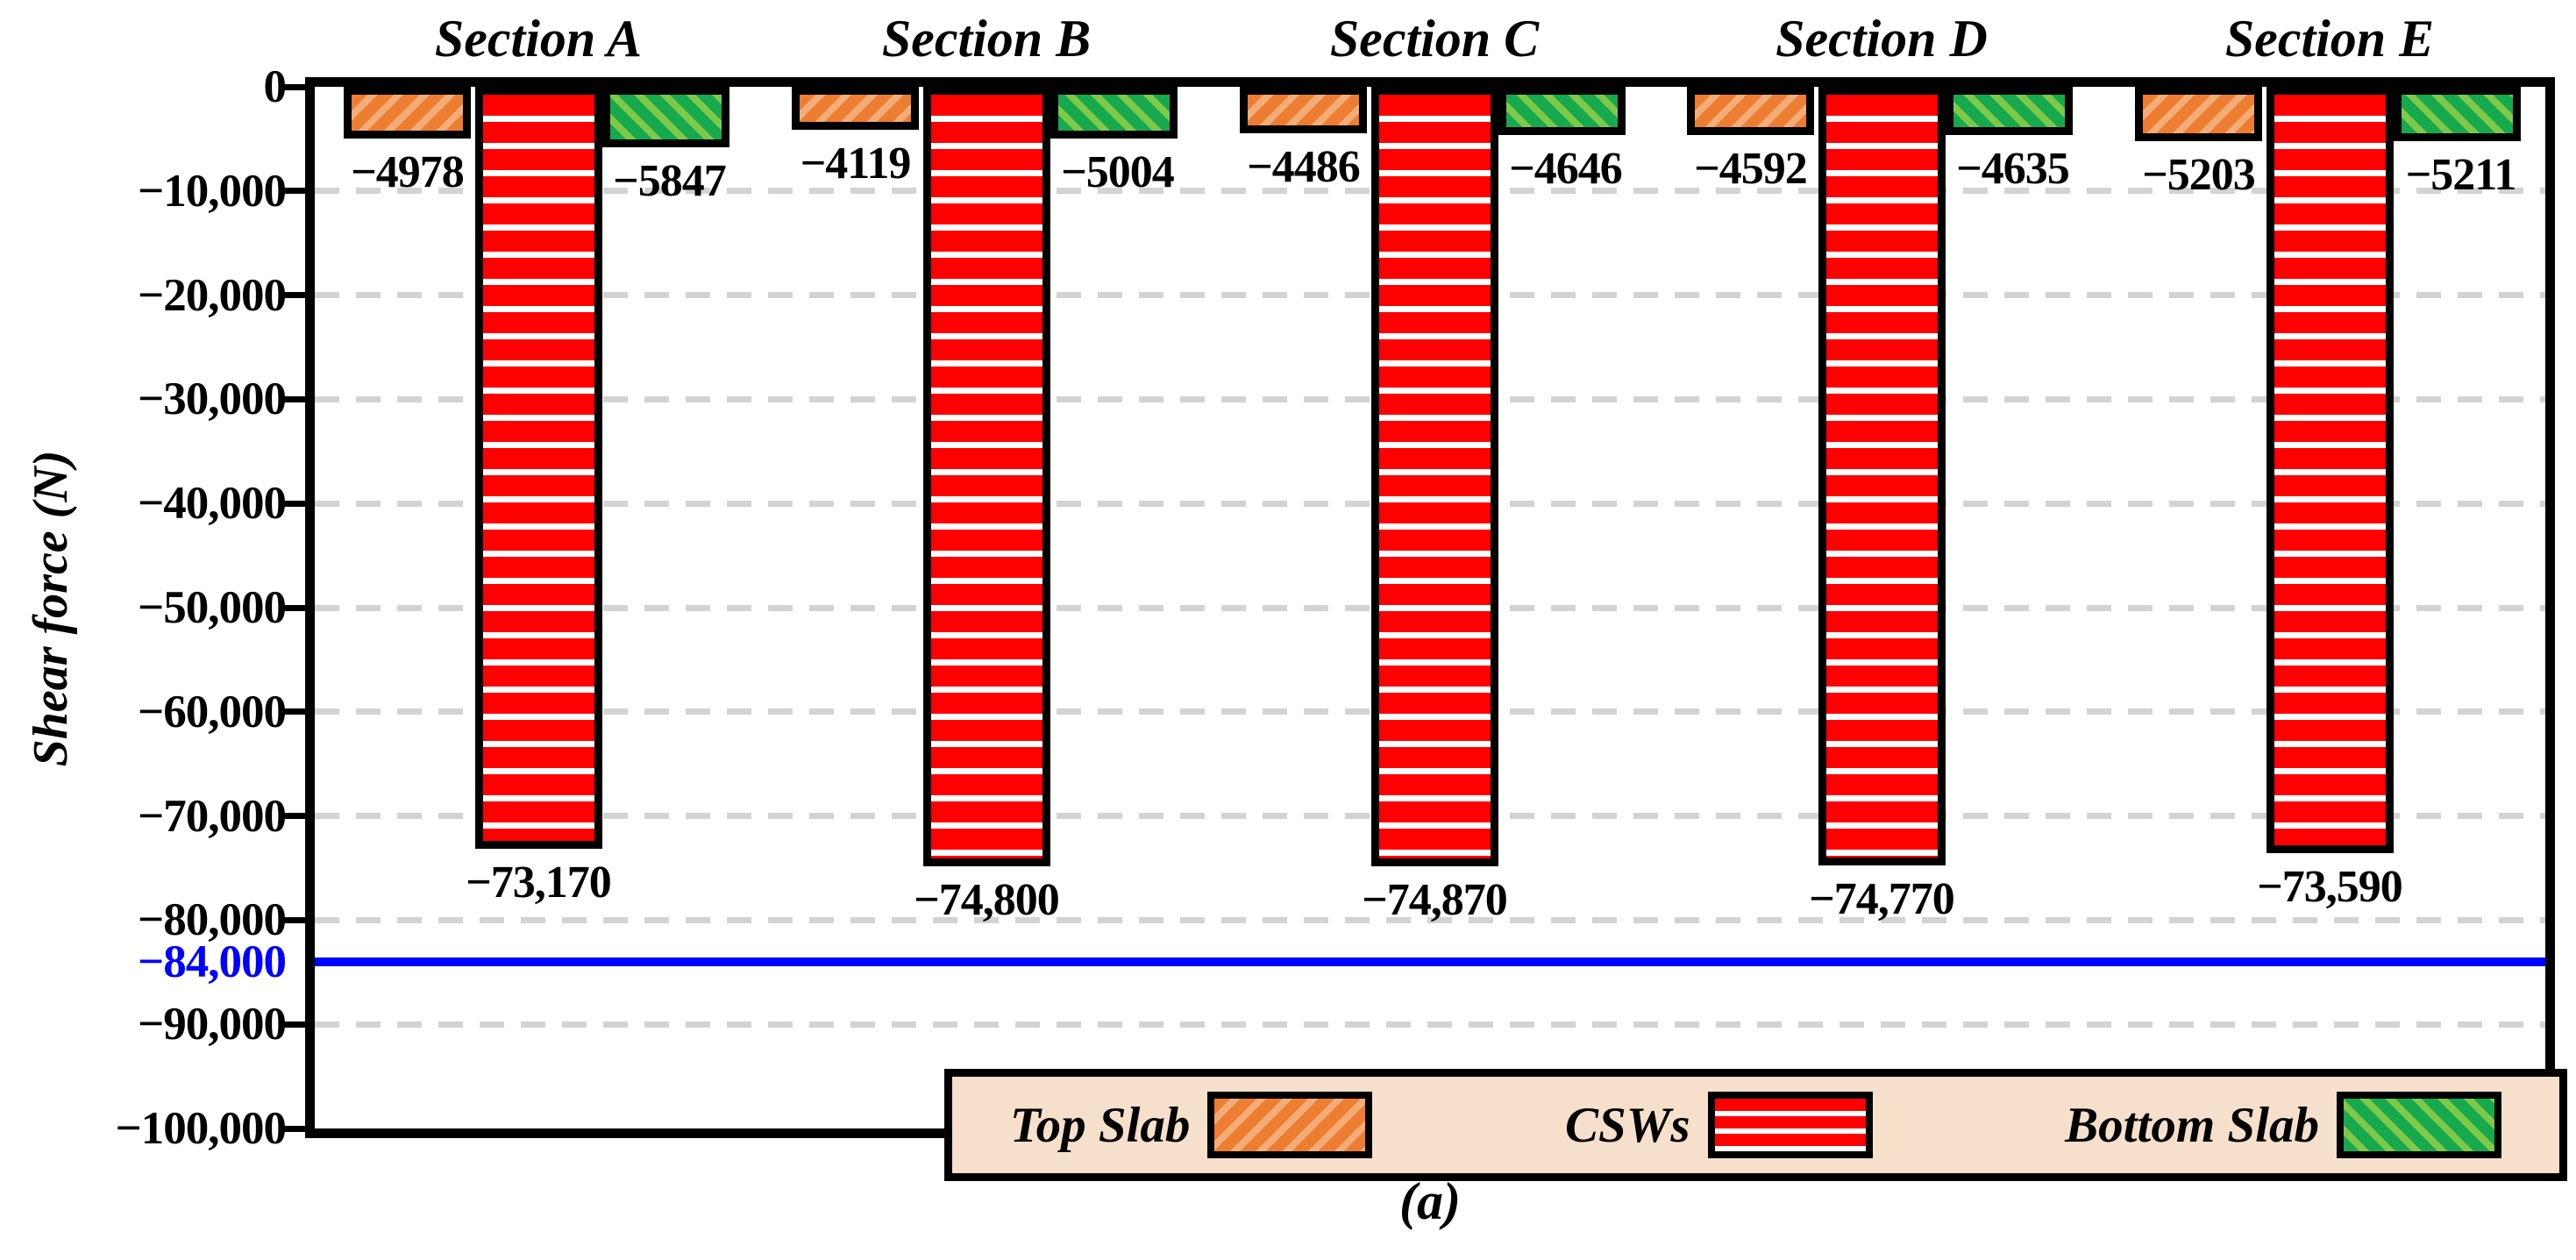 This screenshot has height=1260, width=2576. I want to click on legend-item-bottom-slab: Bottom Slab, so click(2283, 1125).